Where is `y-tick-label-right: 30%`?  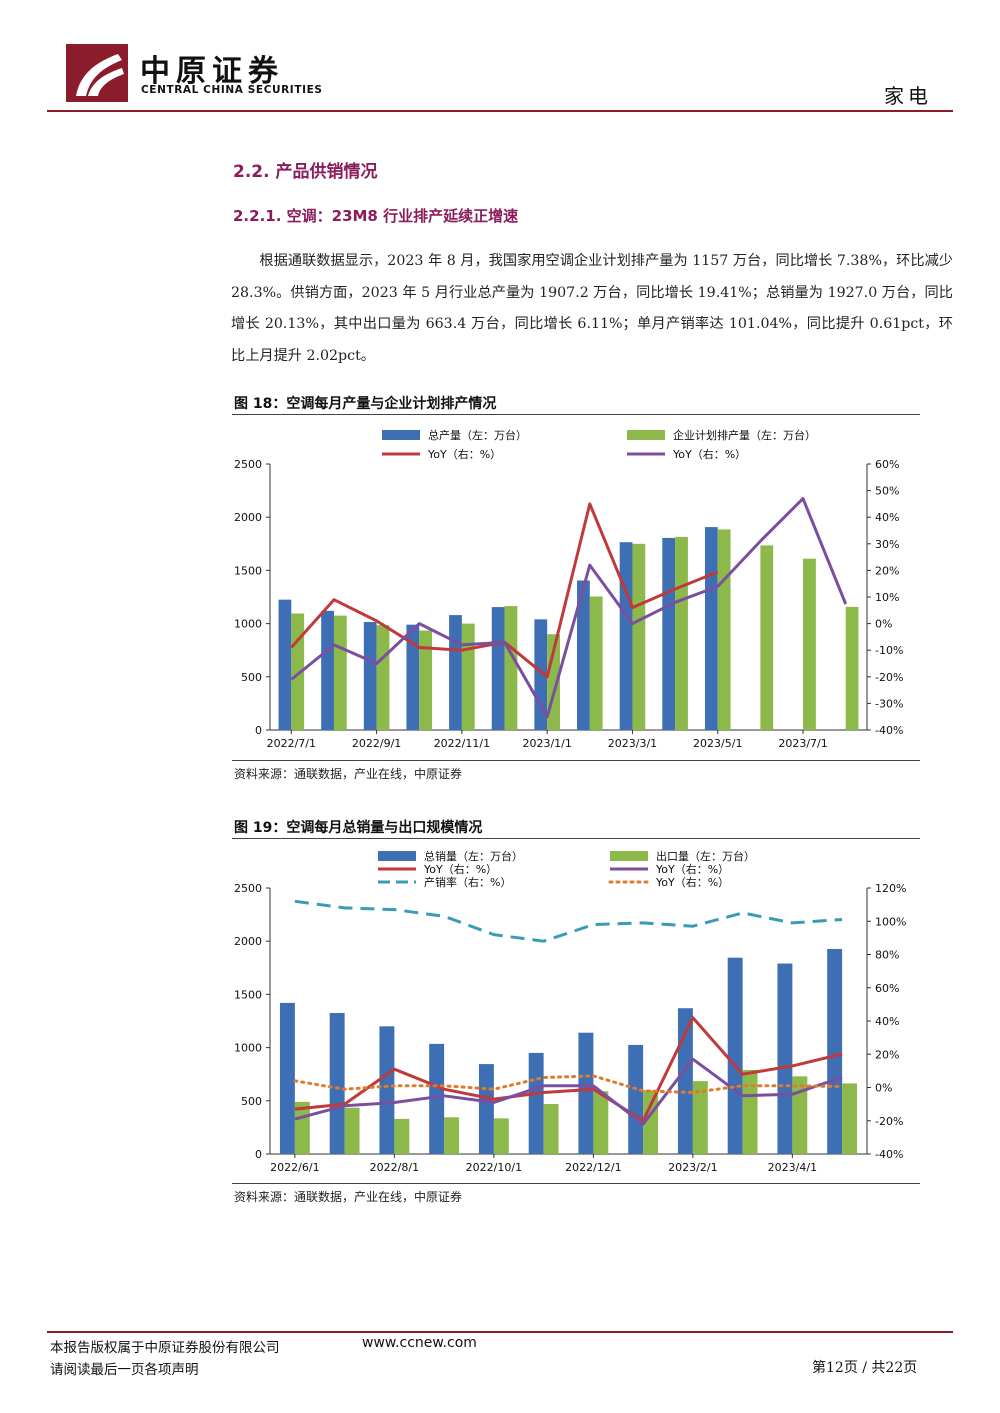 y-tick-label-right: 30% is located at coordinates (887, 544).